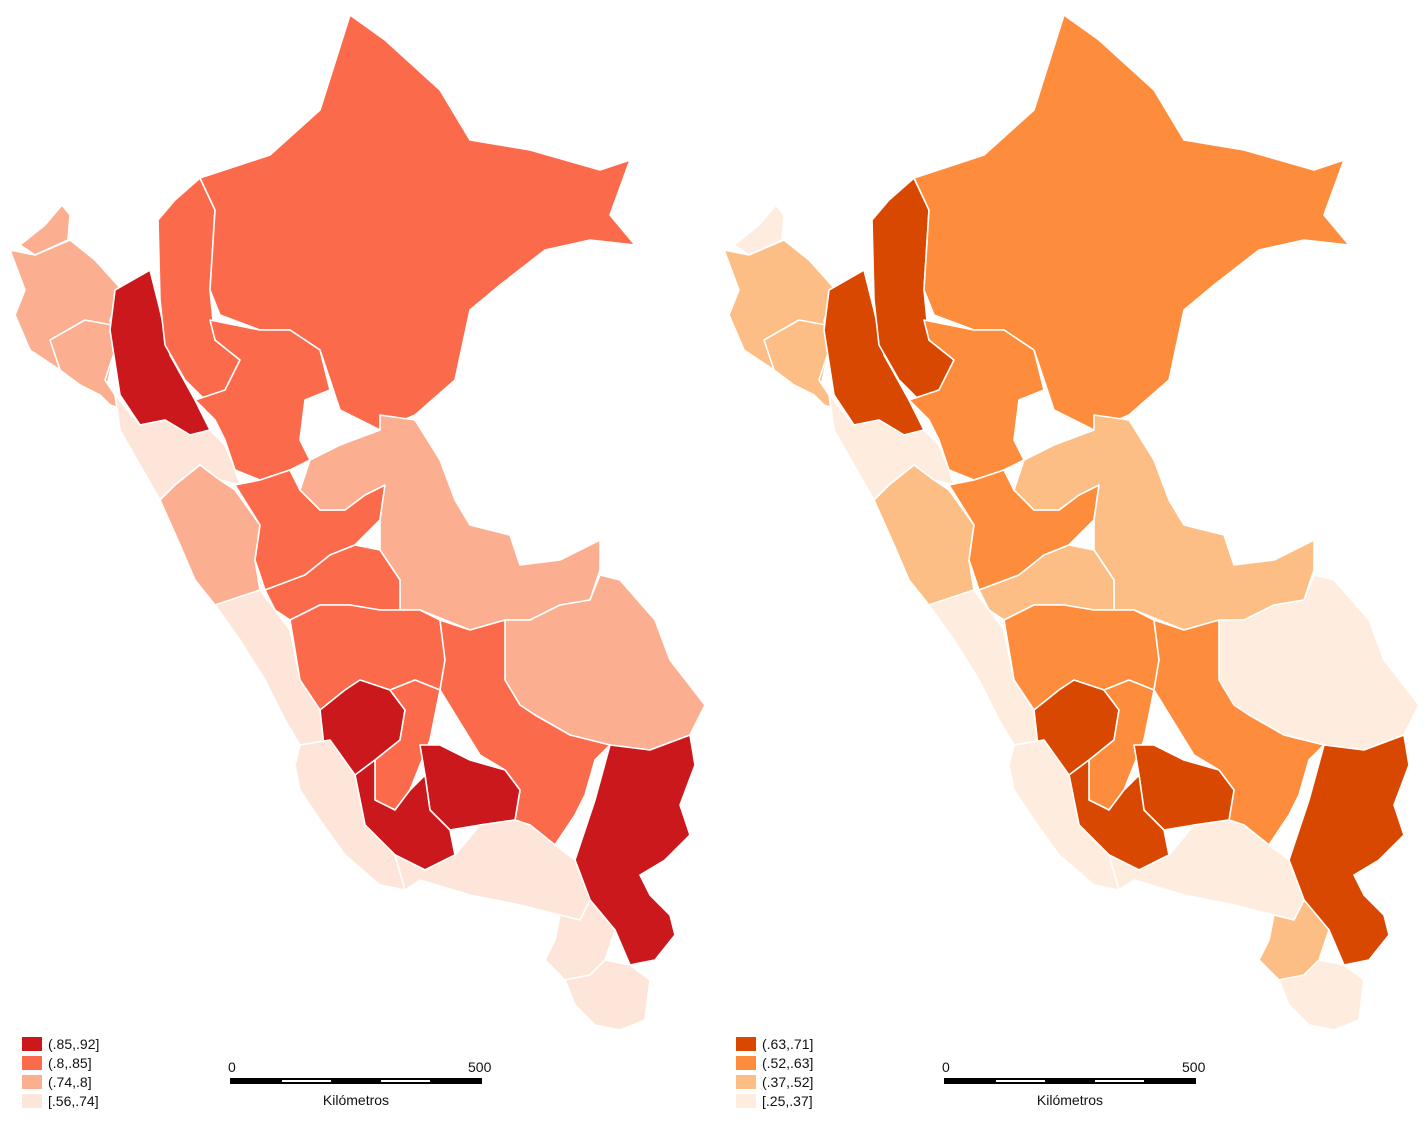  I want to click on legend-item: (.8,.85], so click(60, 1062).